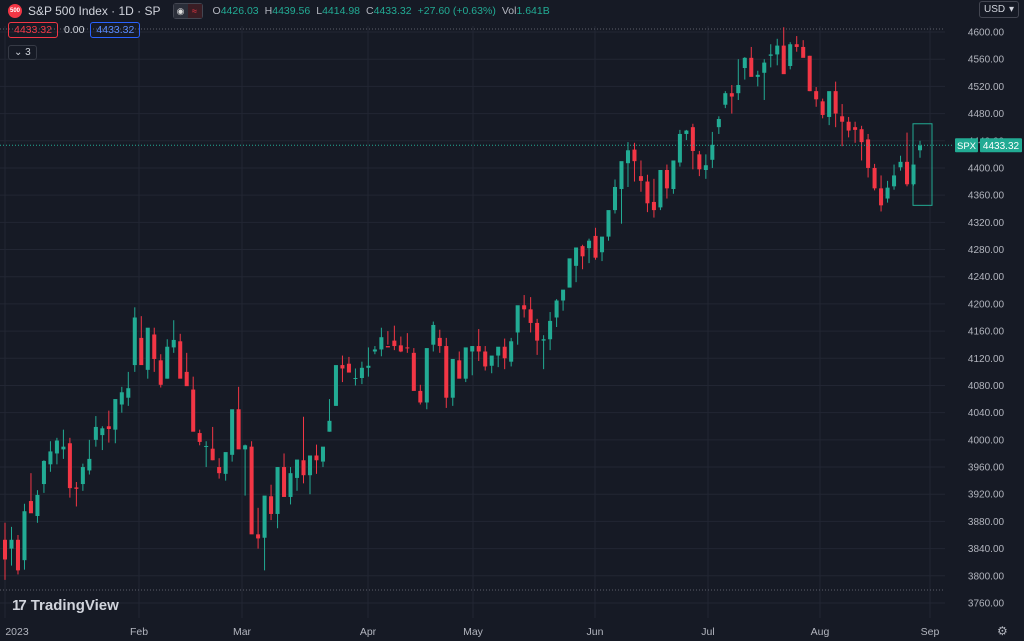 The height and width of the screenshot is (641, 1024). I want to click on ohlc-key: C, so click(370, 11).